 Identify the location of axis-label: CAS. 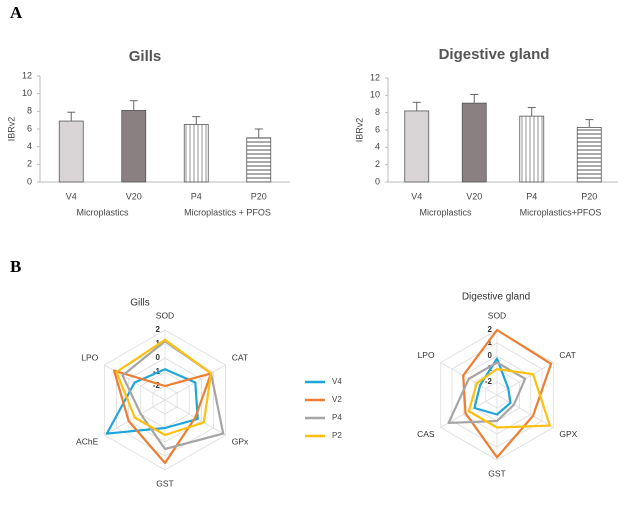
(426, 434).